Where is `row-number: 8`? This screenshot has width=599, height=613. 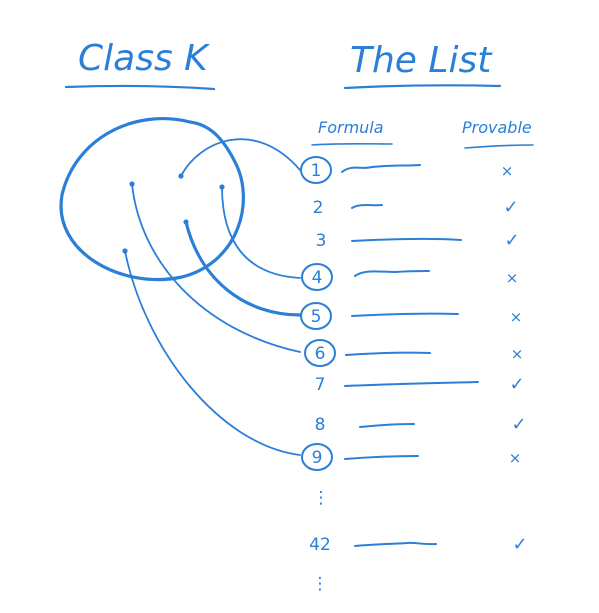
row-number: 8 is located at coordinates (320, 425).